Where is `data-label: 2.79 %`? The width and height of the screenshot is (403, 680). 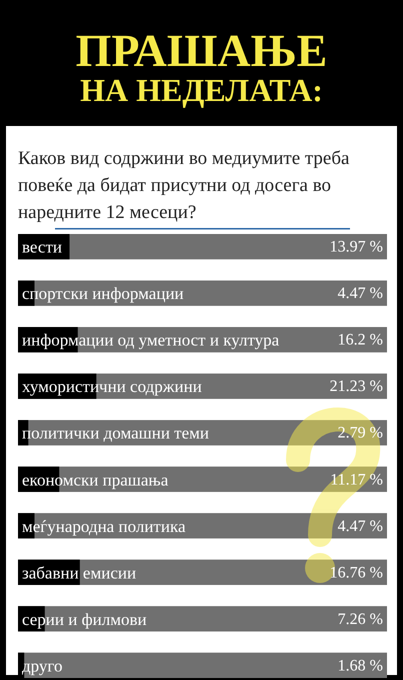 data-label: 2.79 % is located at coordinates (360, 433).